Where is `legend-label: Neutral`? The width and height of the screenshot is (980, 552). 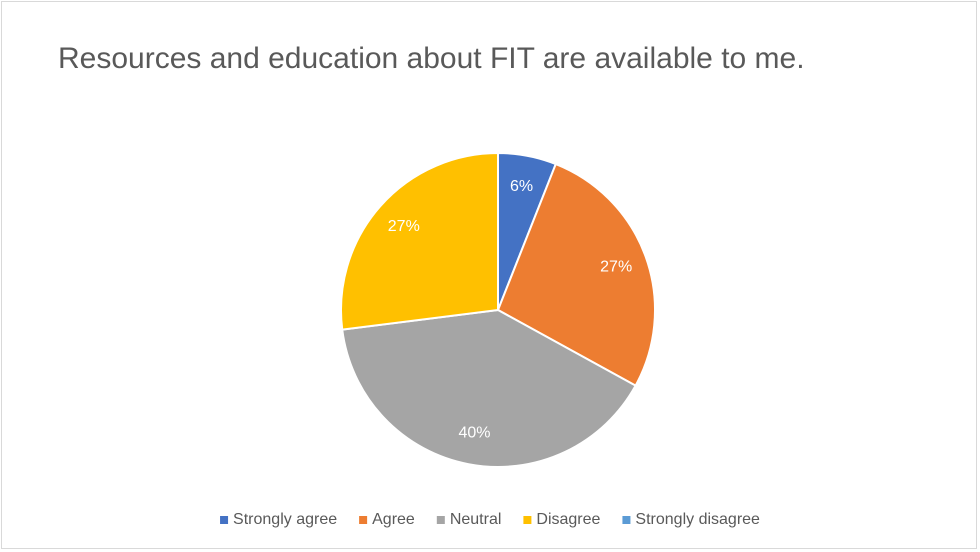
legend-label: Neutral is located at coordinates (476, 519).